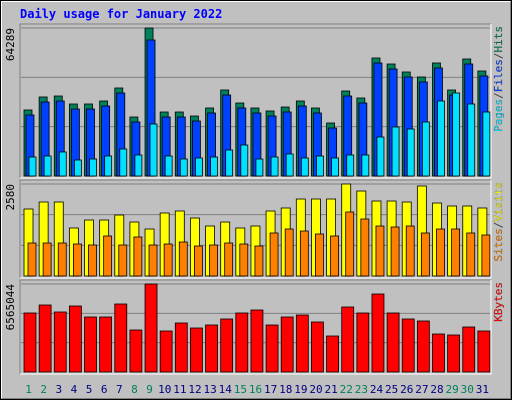  I want to click on x-tick-label: 26, so click(406, 389).